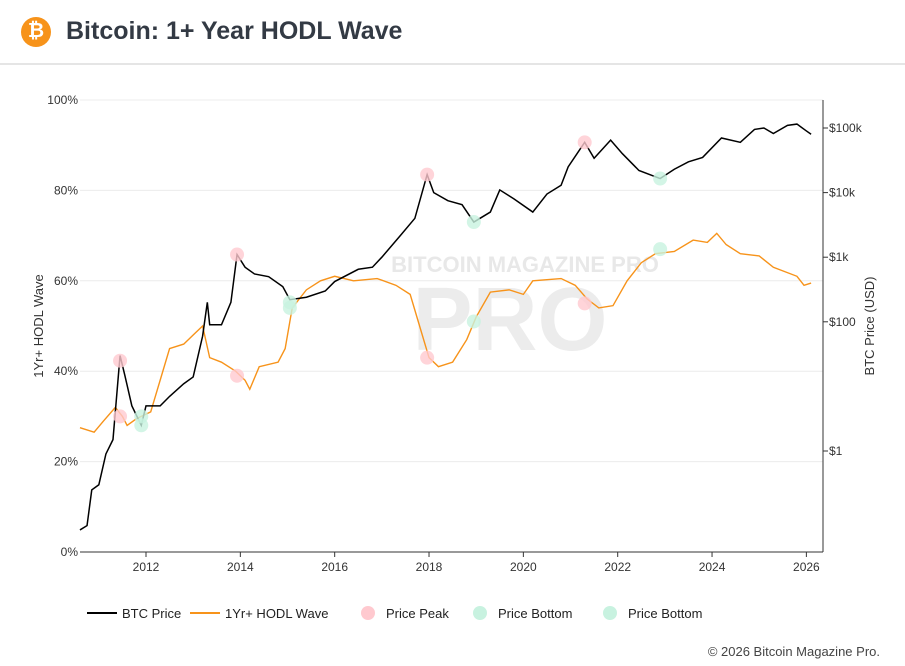 This screenshot has width=905, height=666. I want to click on x-tick-label: 2014, so click(240, 567).